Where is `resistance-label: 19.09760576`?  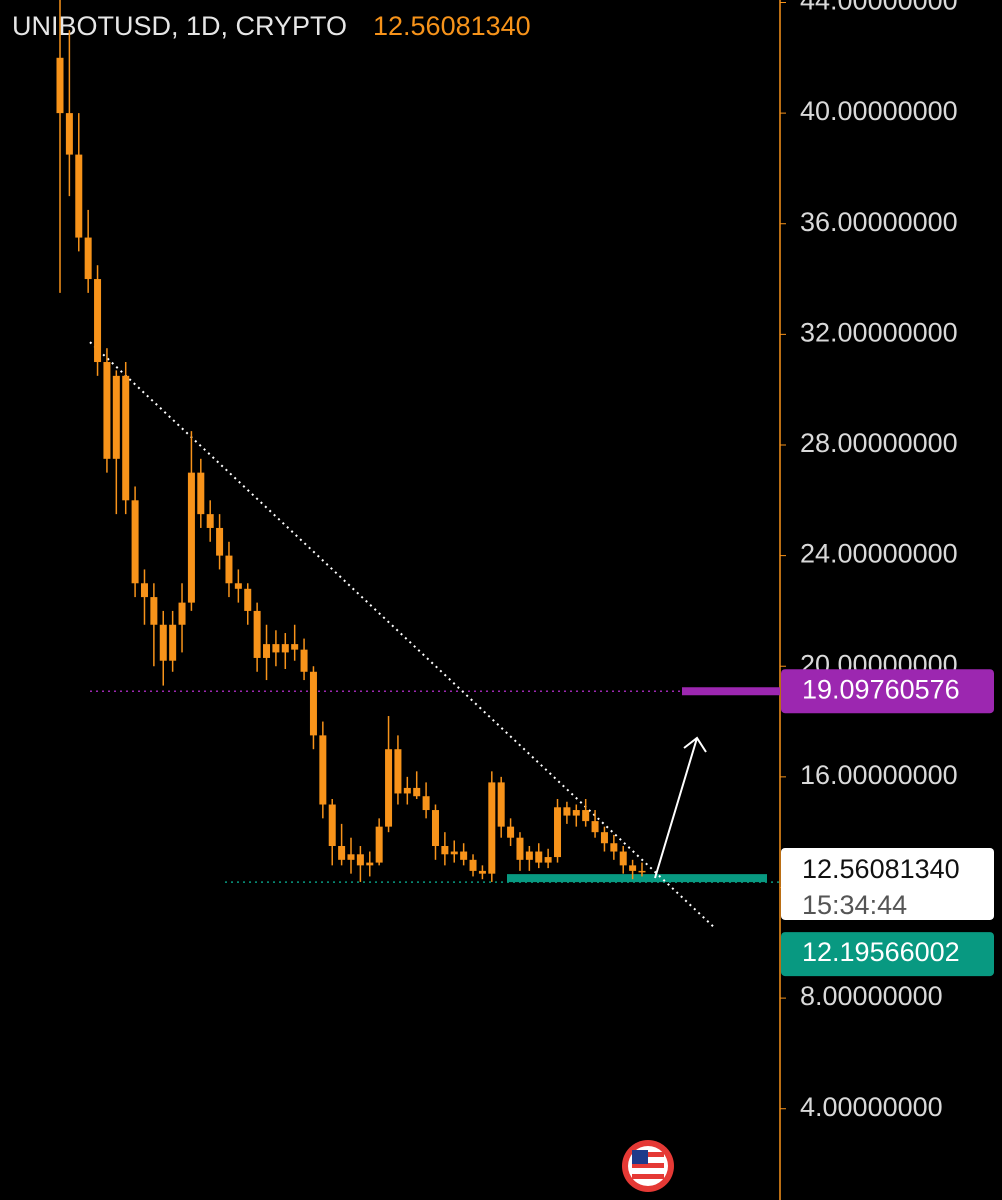 resistance-label: 19.09760576 is located at coordinates (881, 689).